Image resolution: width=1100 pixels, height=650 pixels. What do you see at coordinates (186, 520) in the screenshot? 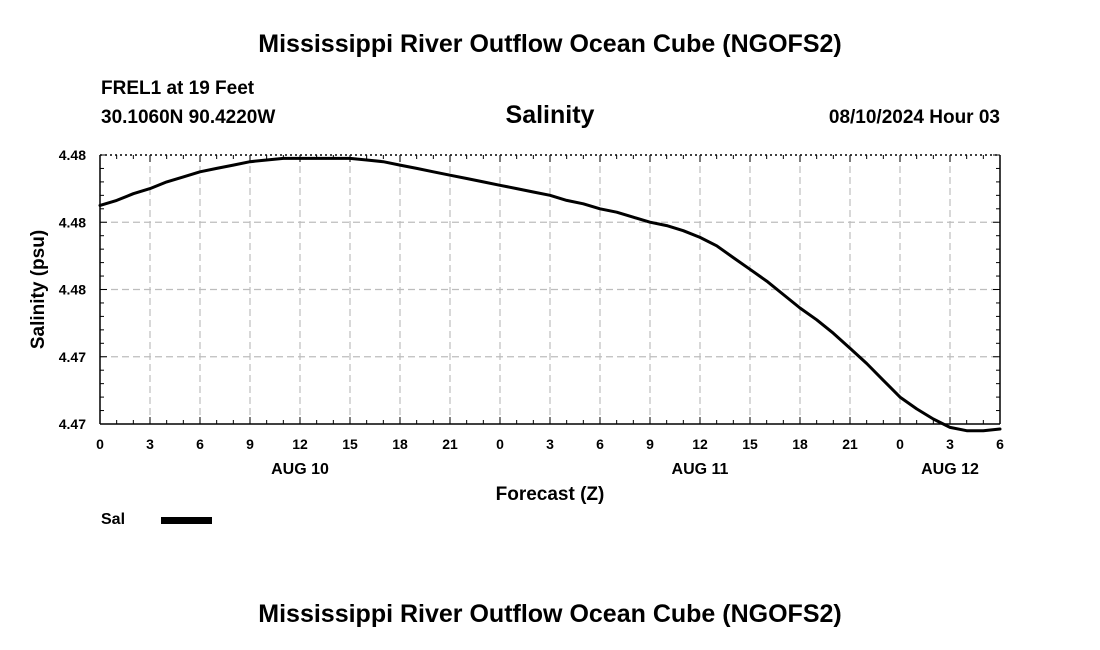
I see `legend-swatch` at bounding box center [186, 520].